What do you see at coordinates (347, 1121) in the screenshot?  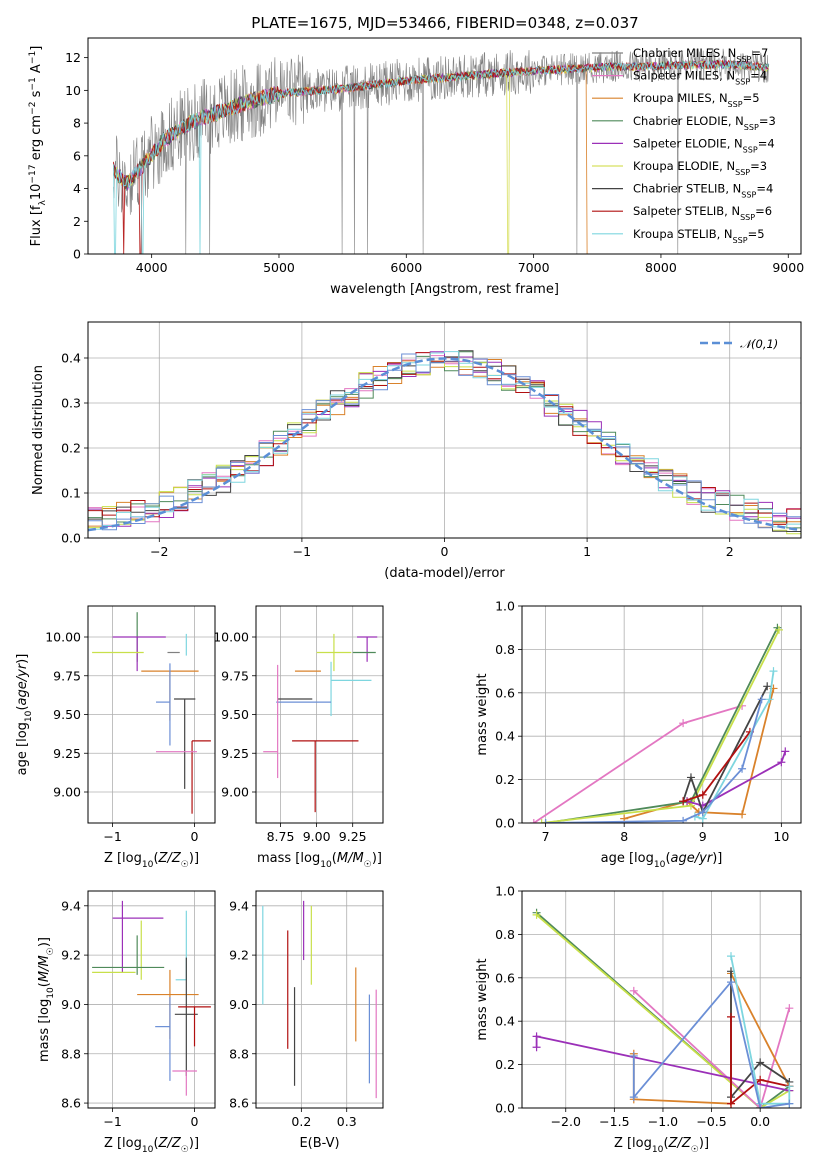 I see `x-tick-label: 0.3` at bounding box center [347, 1121].